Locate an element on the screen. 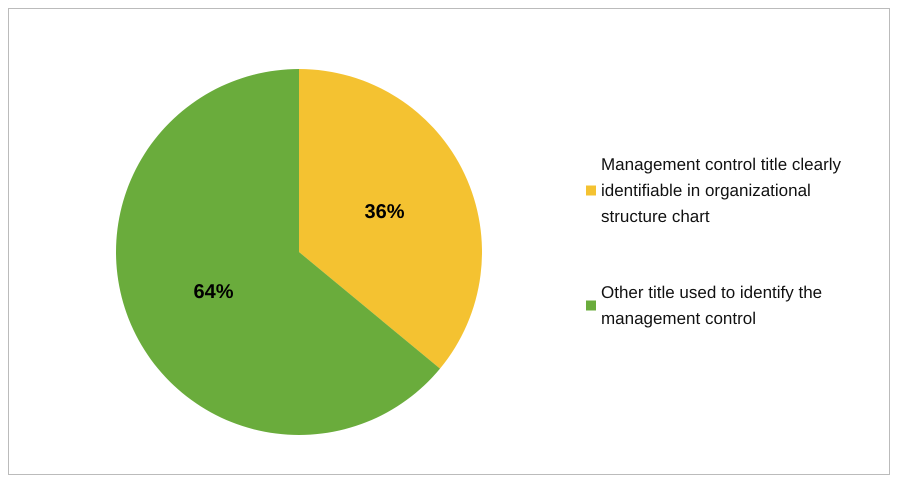 The width and height of the screenshot is (899, 483). legend-label: Other title used to identify the management control is located at coordinates (714, 305).